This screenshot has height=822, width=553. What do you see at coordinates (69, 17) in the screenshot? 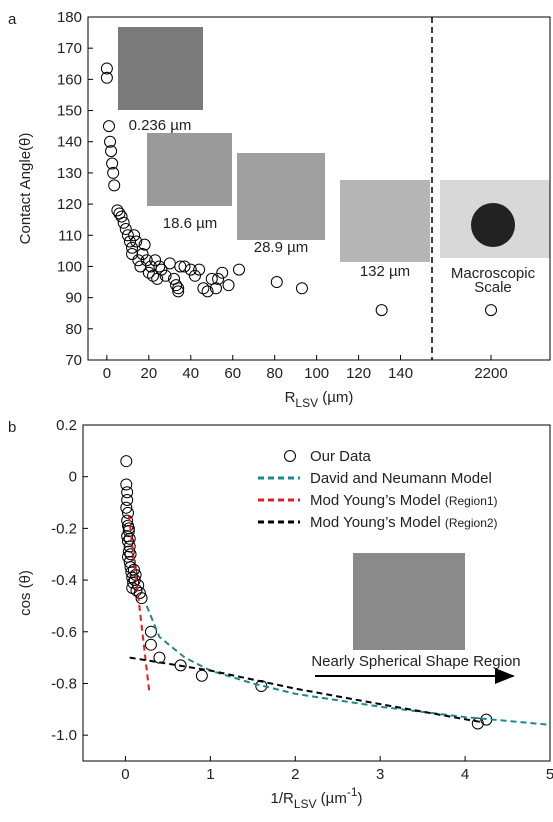
I see `y-tick-label: 180` at bounding box center [69, 17].